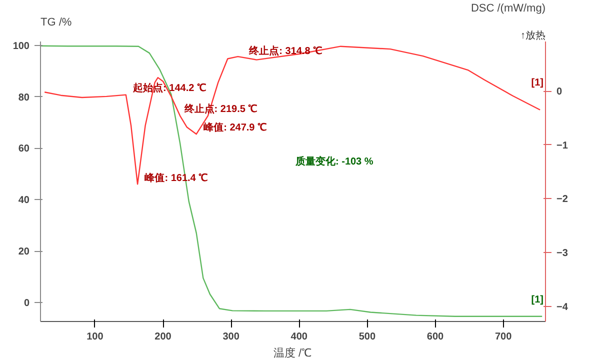 The image size is (600, 362). I want to click on x-tick-label: 400, so click(299, 337).